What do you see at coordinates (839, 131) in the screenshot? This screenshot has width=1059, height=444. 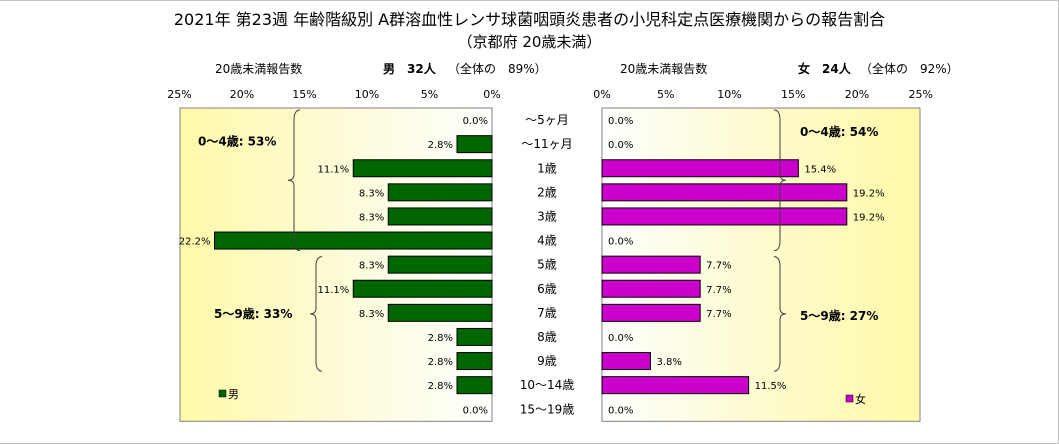 I see `female-annotation-0-4: 0〜4歳: 54%` at bounding box center [839, 131].